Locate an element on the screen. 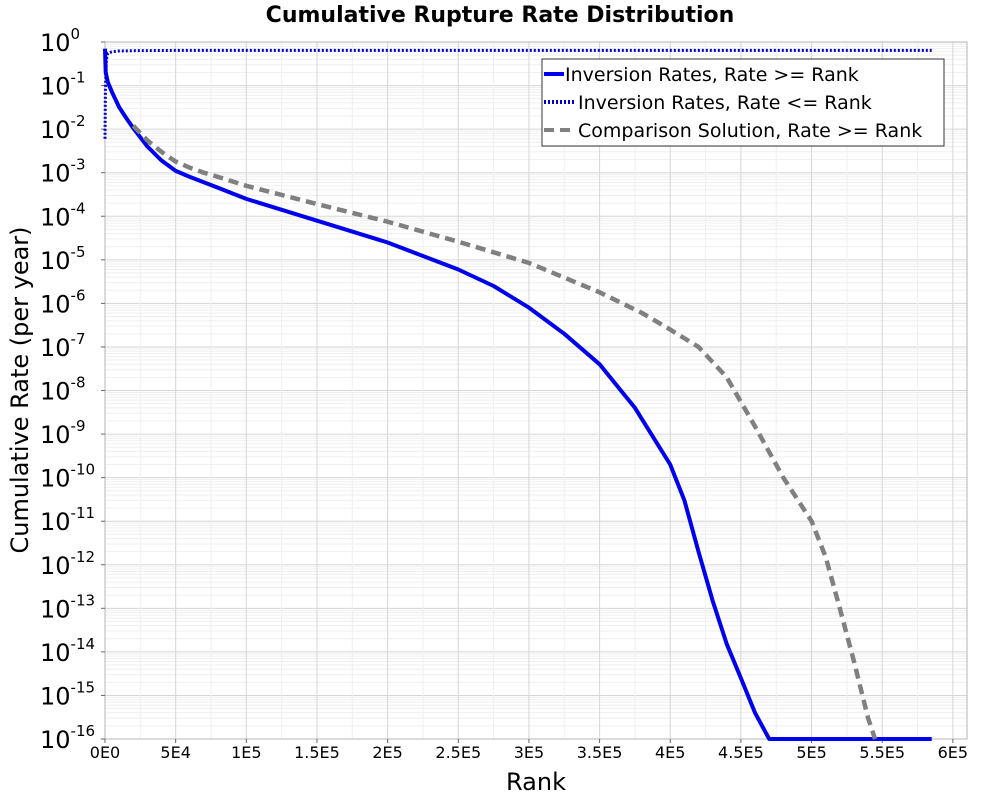 The height and width of the screenshot is (804, 1000). legend-item: Inversion Rates, Rate <= Rank is located at coordinates (708, 103).